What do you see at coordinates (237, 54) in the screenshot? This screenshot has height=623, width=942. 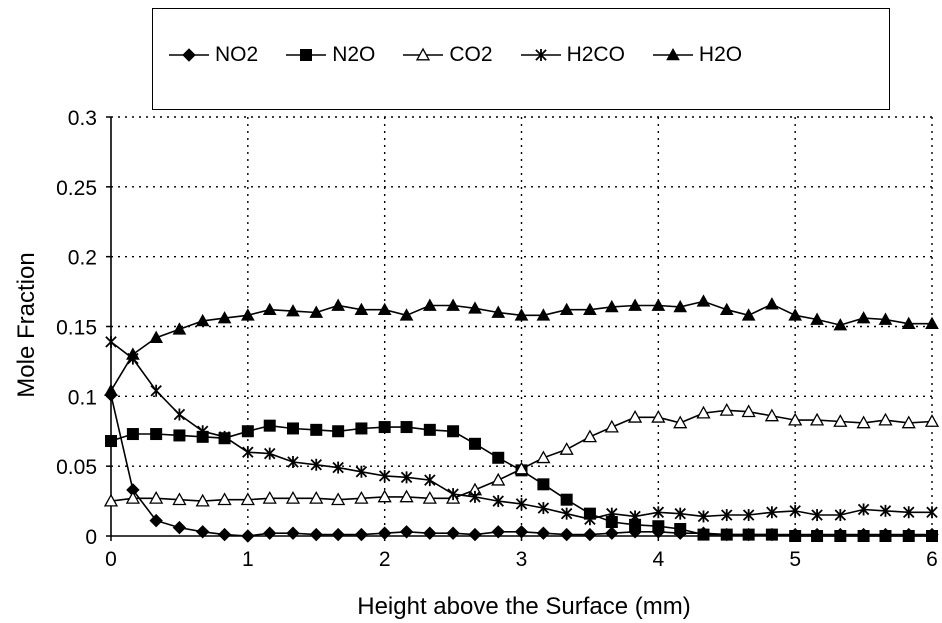 I see `legend-label: NO2` at bounding box center [237, 54].